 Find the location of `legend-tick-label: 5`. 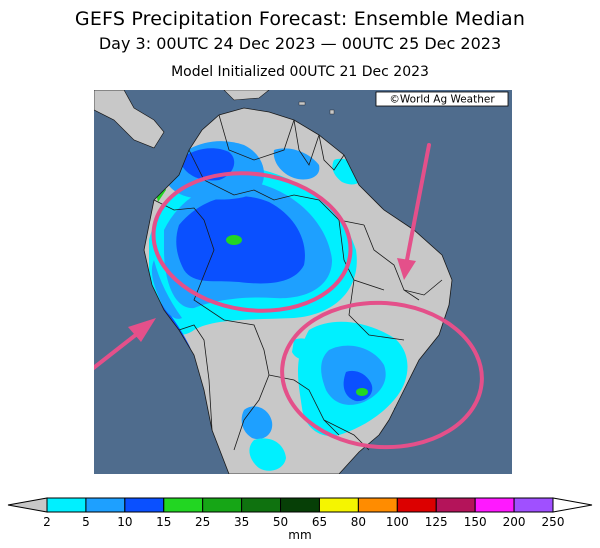

legend-tick-label: 5 is located at coordinates (86, 522).